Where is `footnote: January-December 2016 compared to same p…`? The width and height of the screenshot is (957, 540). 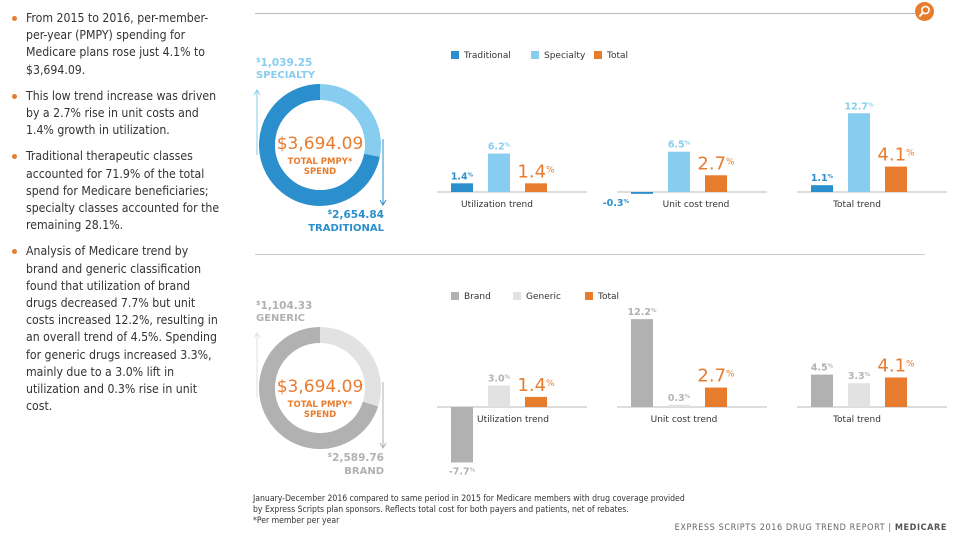
footnote: January-December 2016 compared to same p… is located at coordinates (488, 510).